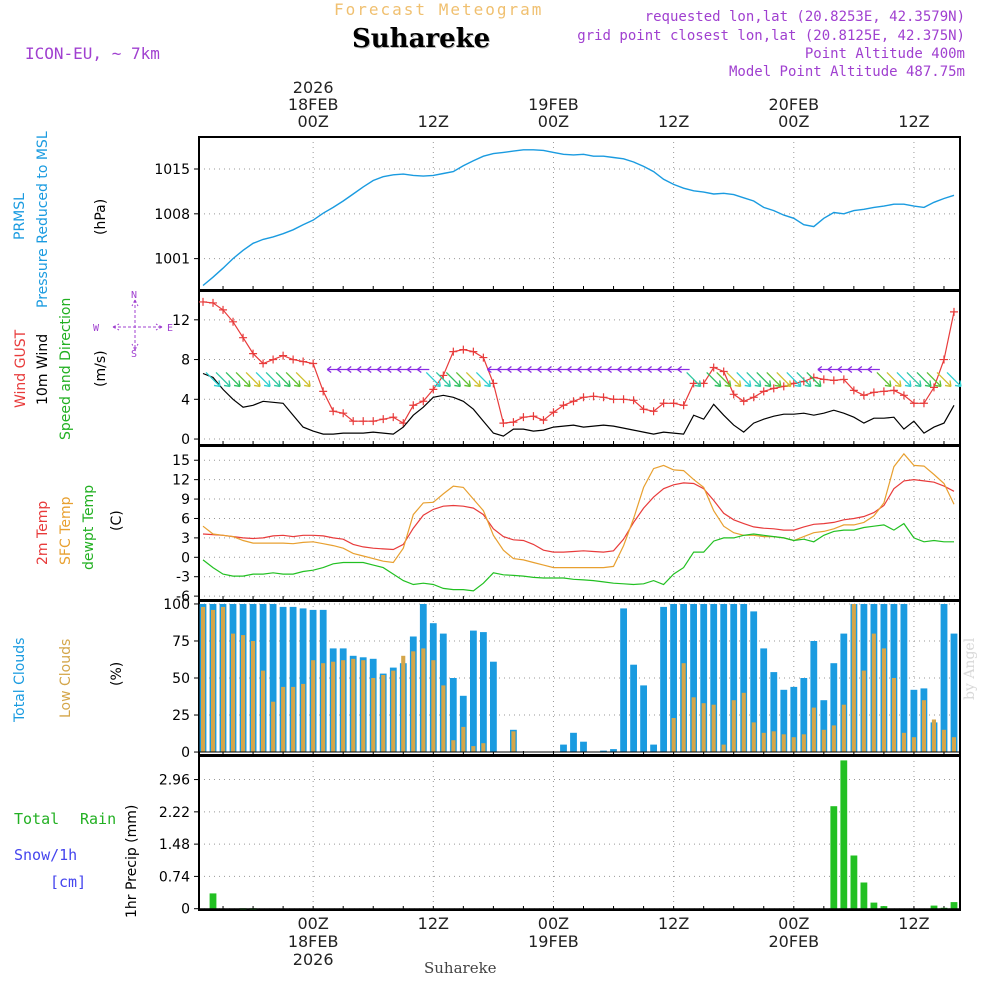 The height and width of the screenshot is (1000, 1000). Describe the element at coordinates (117, 520) in the screenshot. I see `temp-label-unit: (C)` at that location.